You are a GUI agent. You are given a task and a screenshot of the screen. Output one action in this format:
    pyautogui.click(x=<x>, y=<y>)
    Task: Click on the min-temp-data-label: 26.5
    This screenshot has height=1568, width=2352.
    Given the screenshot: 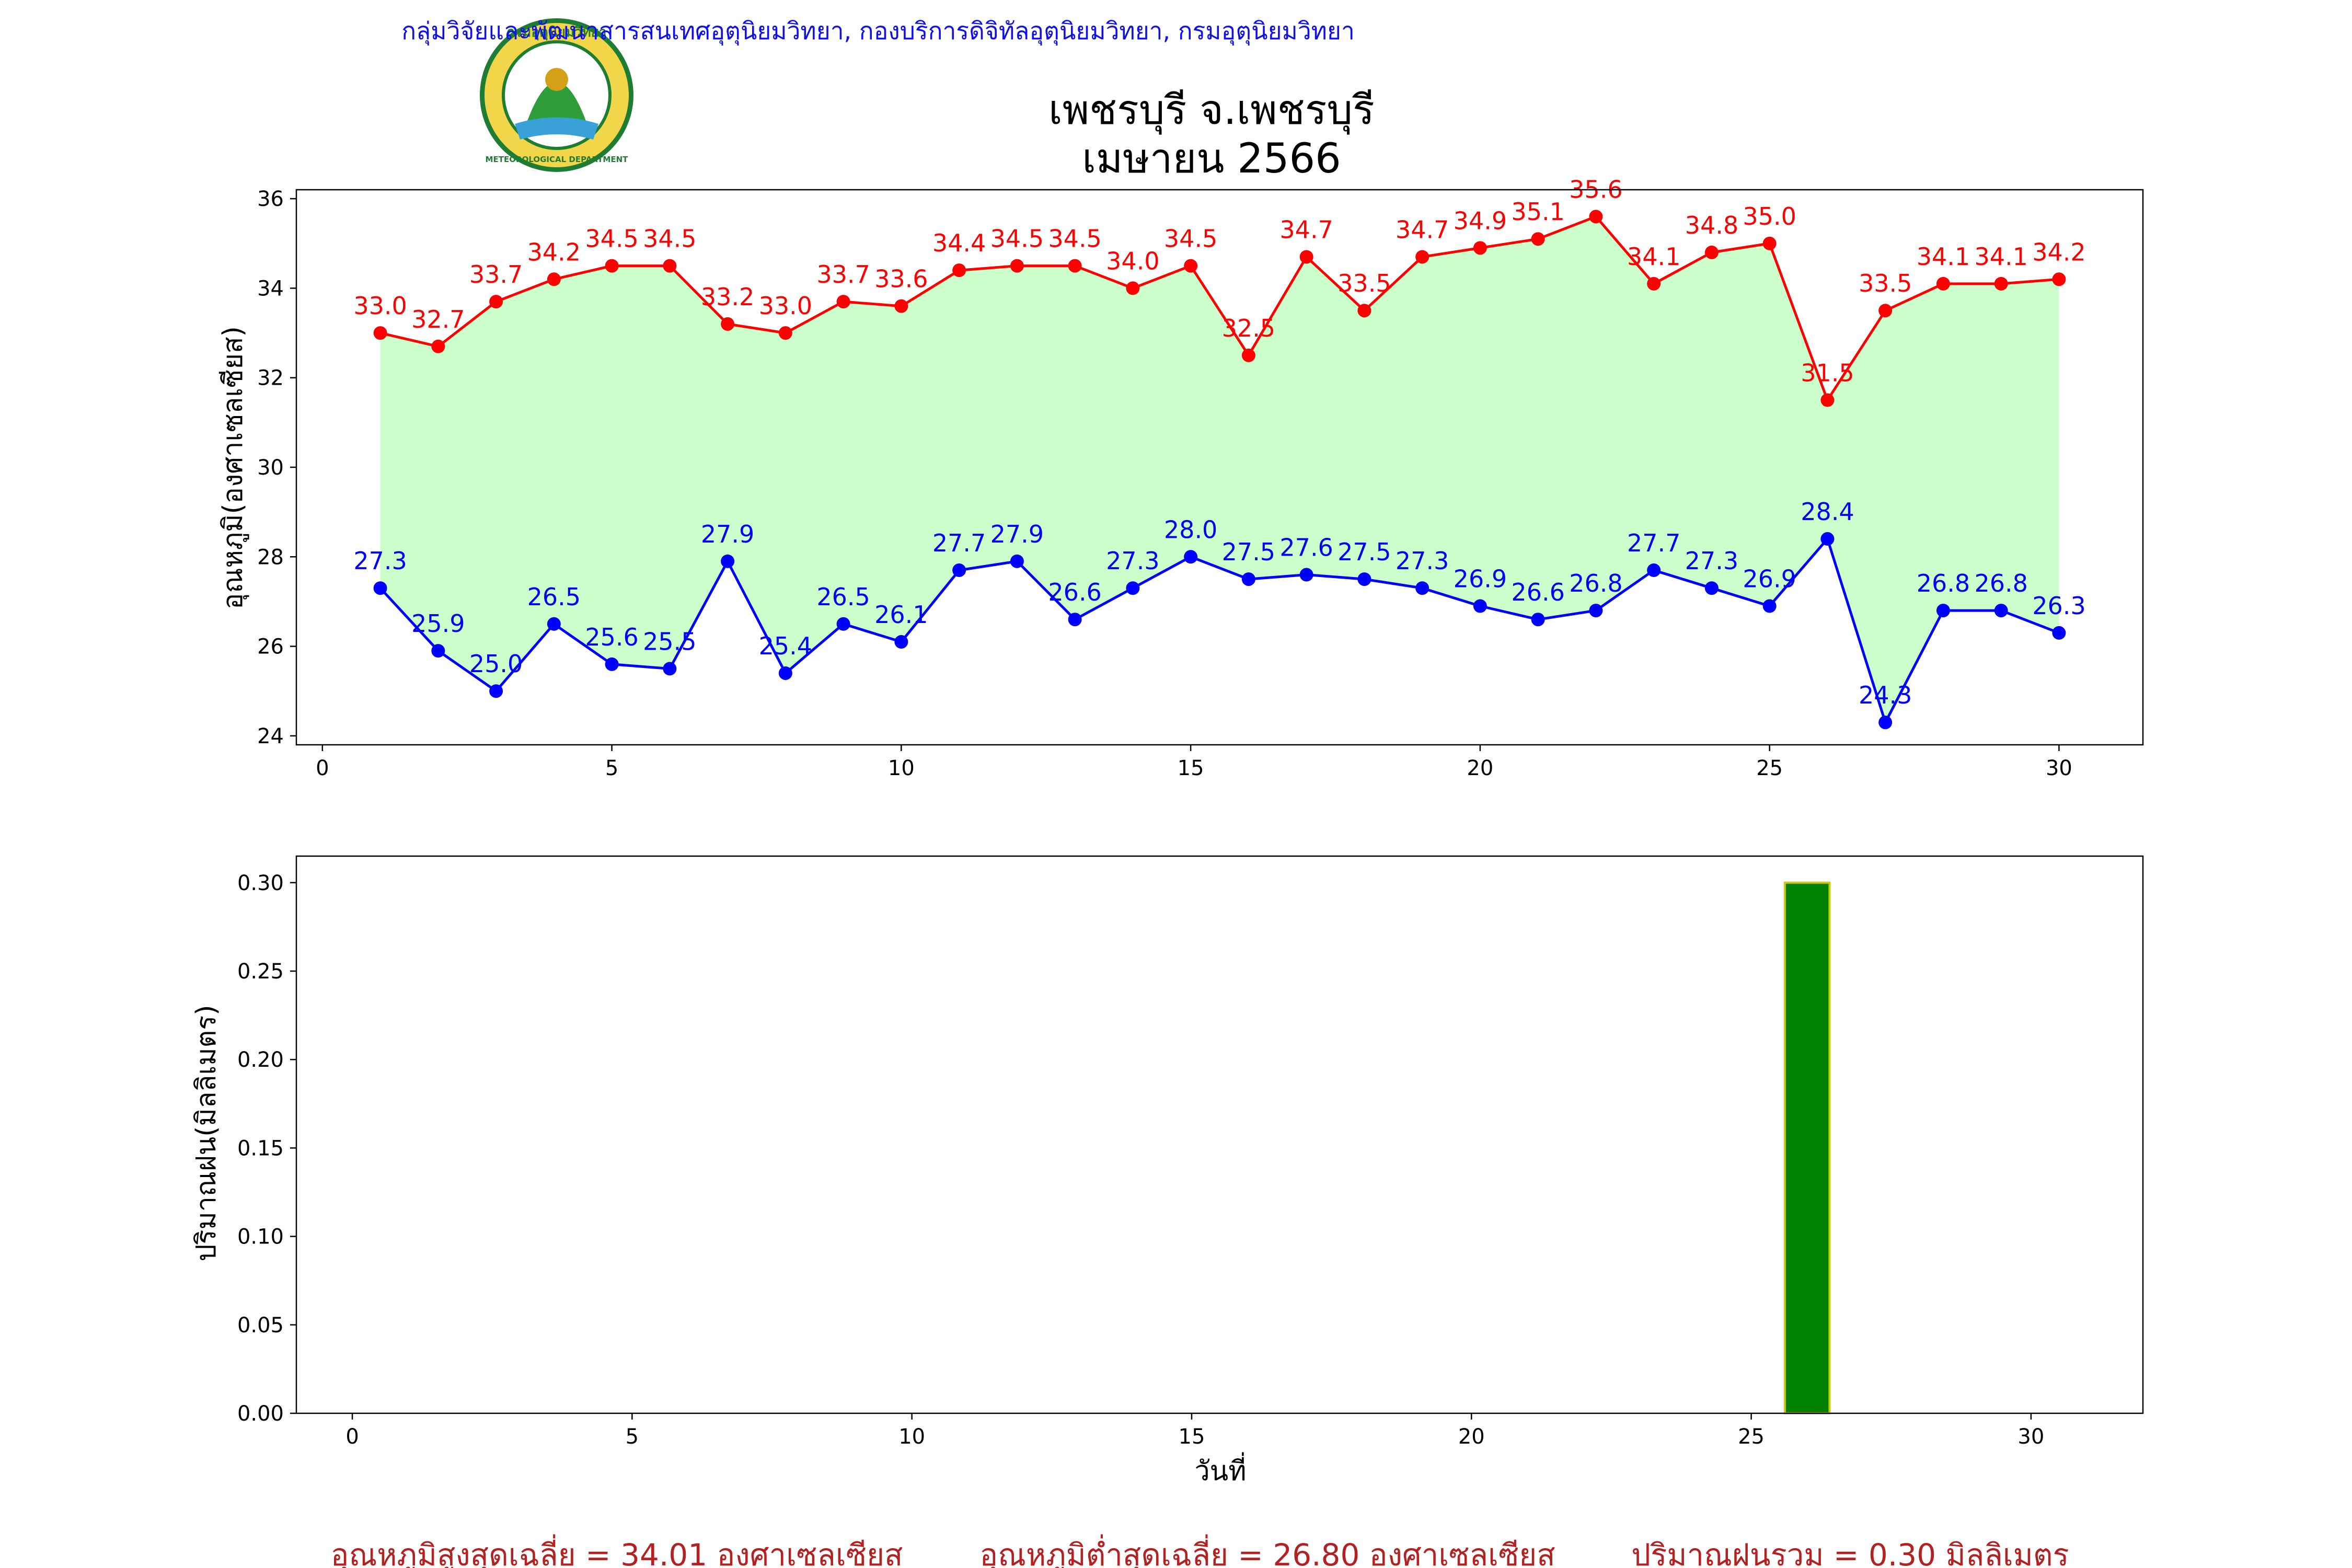 What is the action you would take?
    pyautogui.click(x=554, y=597)
    